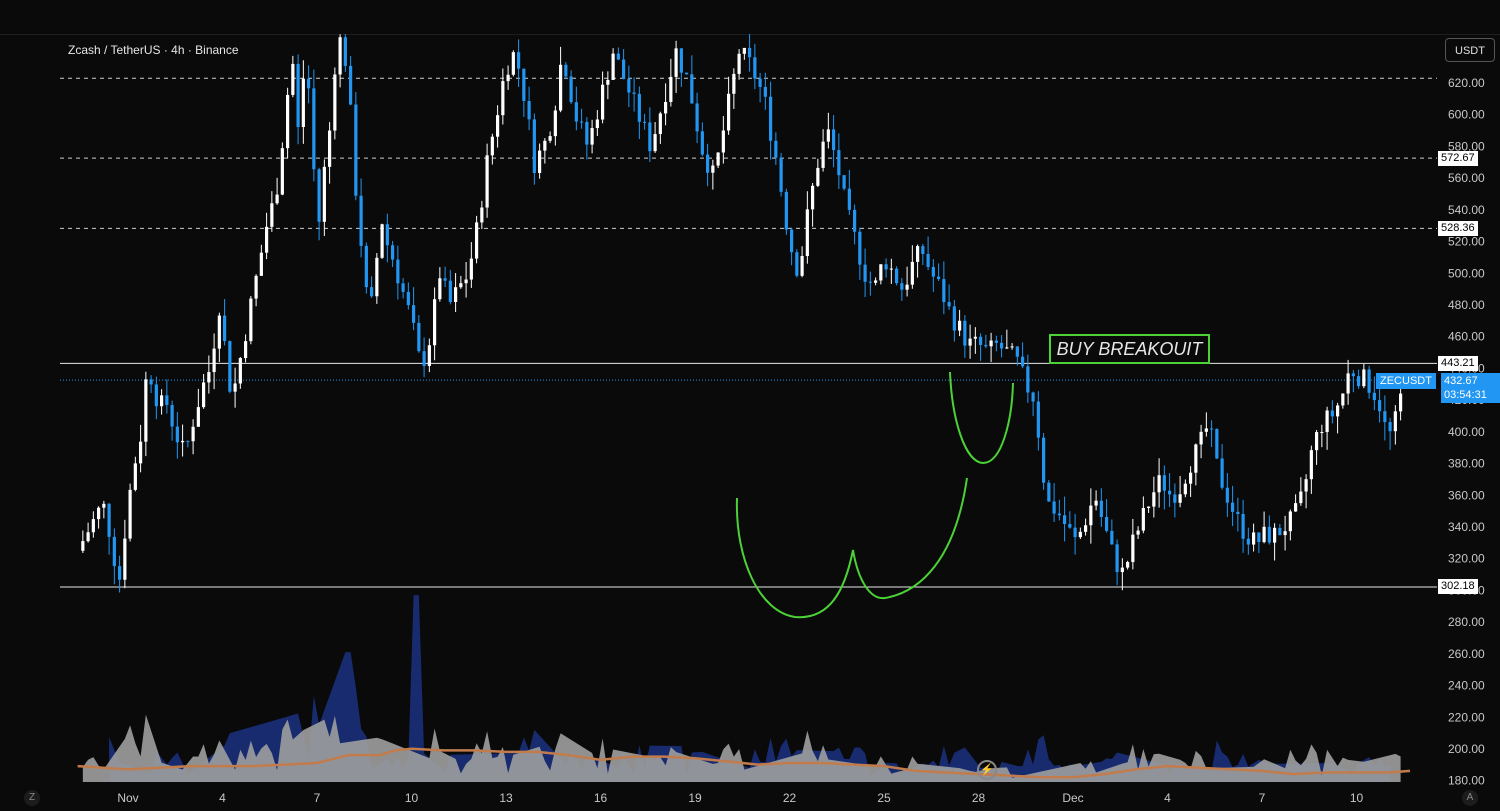 This screenshot has width=1500, height=811. I want to click on currency-button: USDT, so click(1470, 50).